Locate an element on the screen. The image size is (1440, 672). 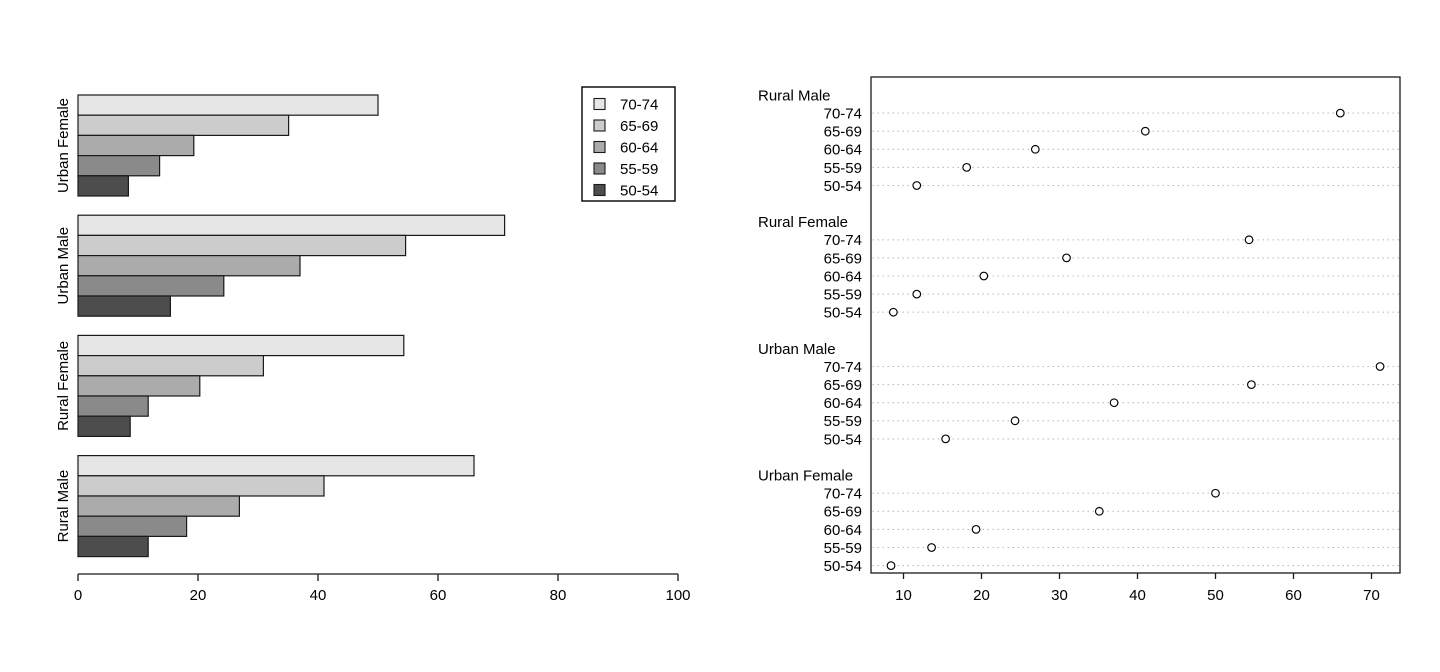
dot-x-tick-label: 20 is located at coordinates (981, 595).